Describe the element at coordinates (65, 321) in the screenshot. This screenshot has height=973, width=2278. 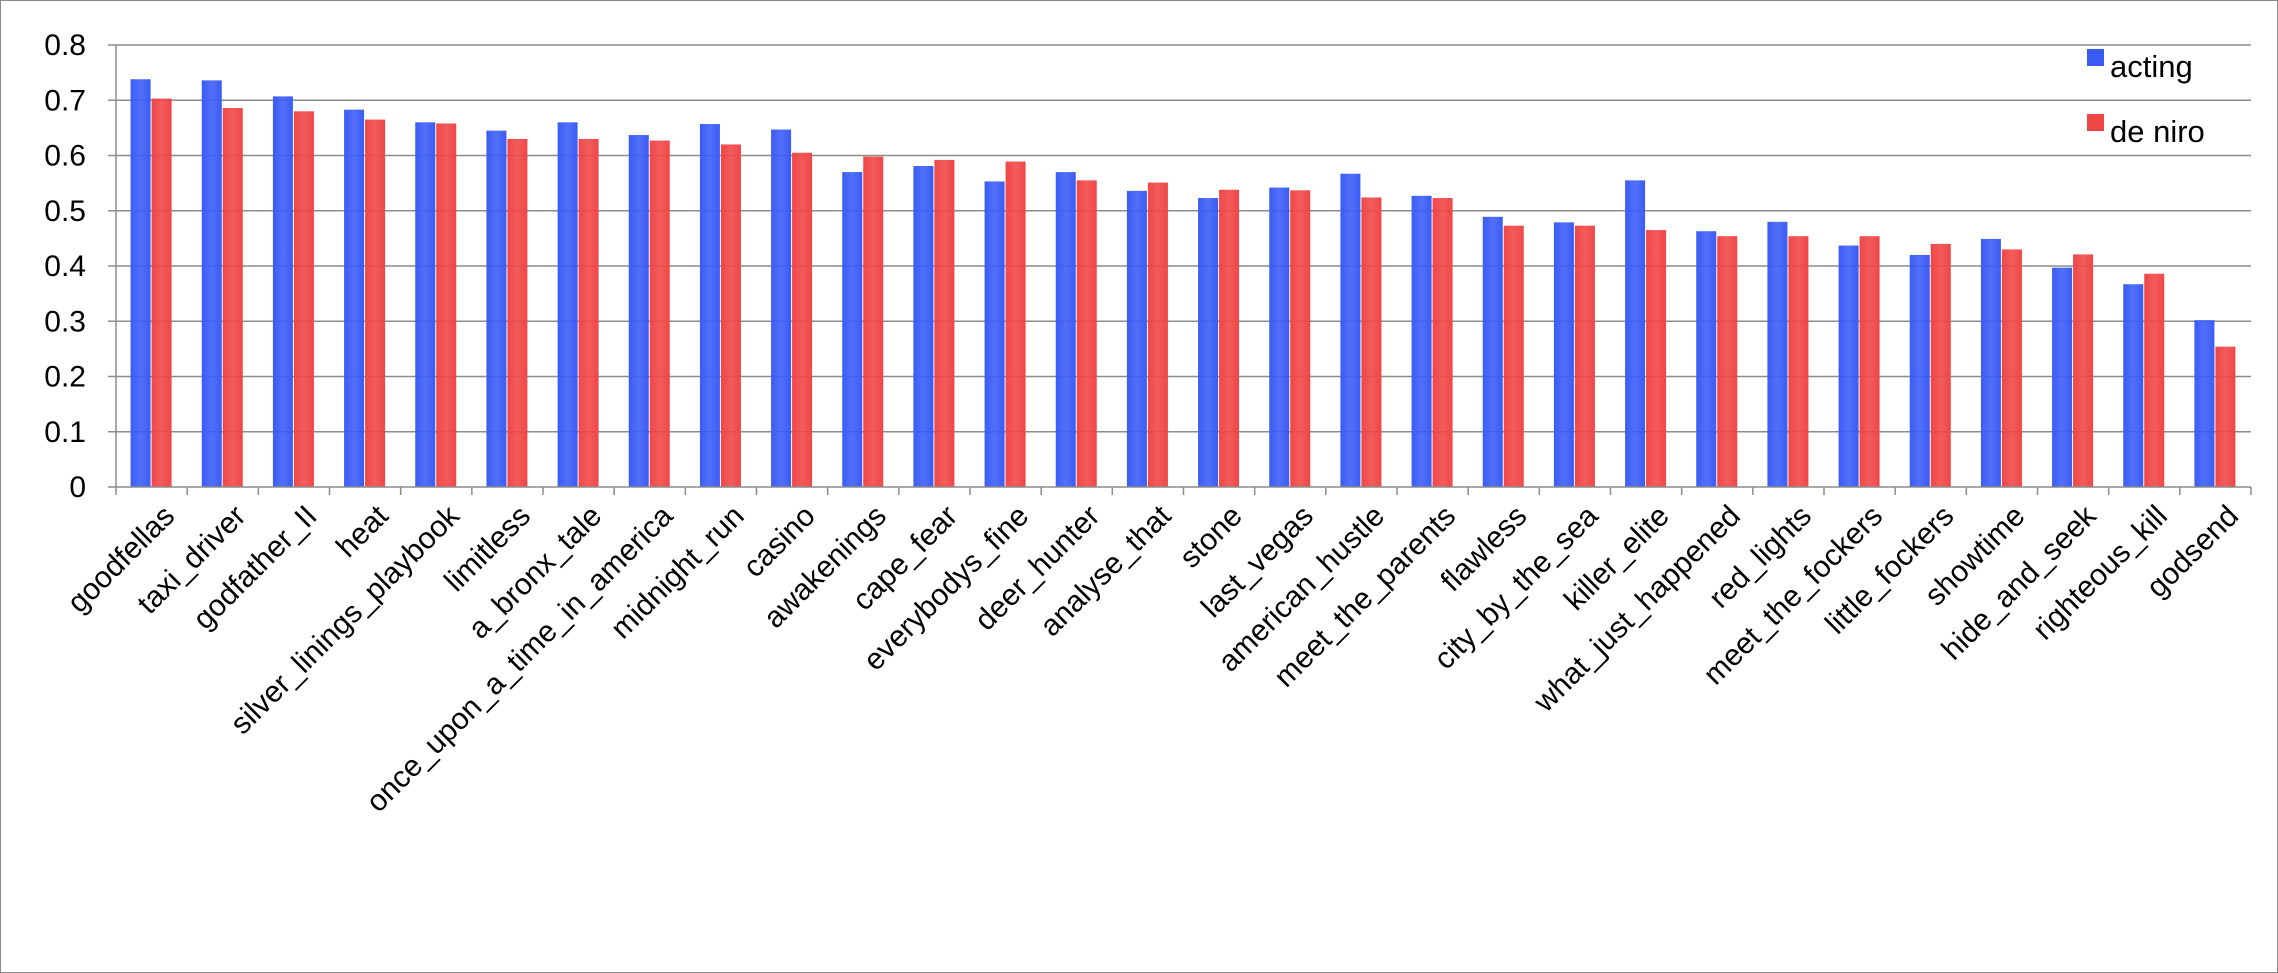
I see `y-tick-label: 0.3` at that location.